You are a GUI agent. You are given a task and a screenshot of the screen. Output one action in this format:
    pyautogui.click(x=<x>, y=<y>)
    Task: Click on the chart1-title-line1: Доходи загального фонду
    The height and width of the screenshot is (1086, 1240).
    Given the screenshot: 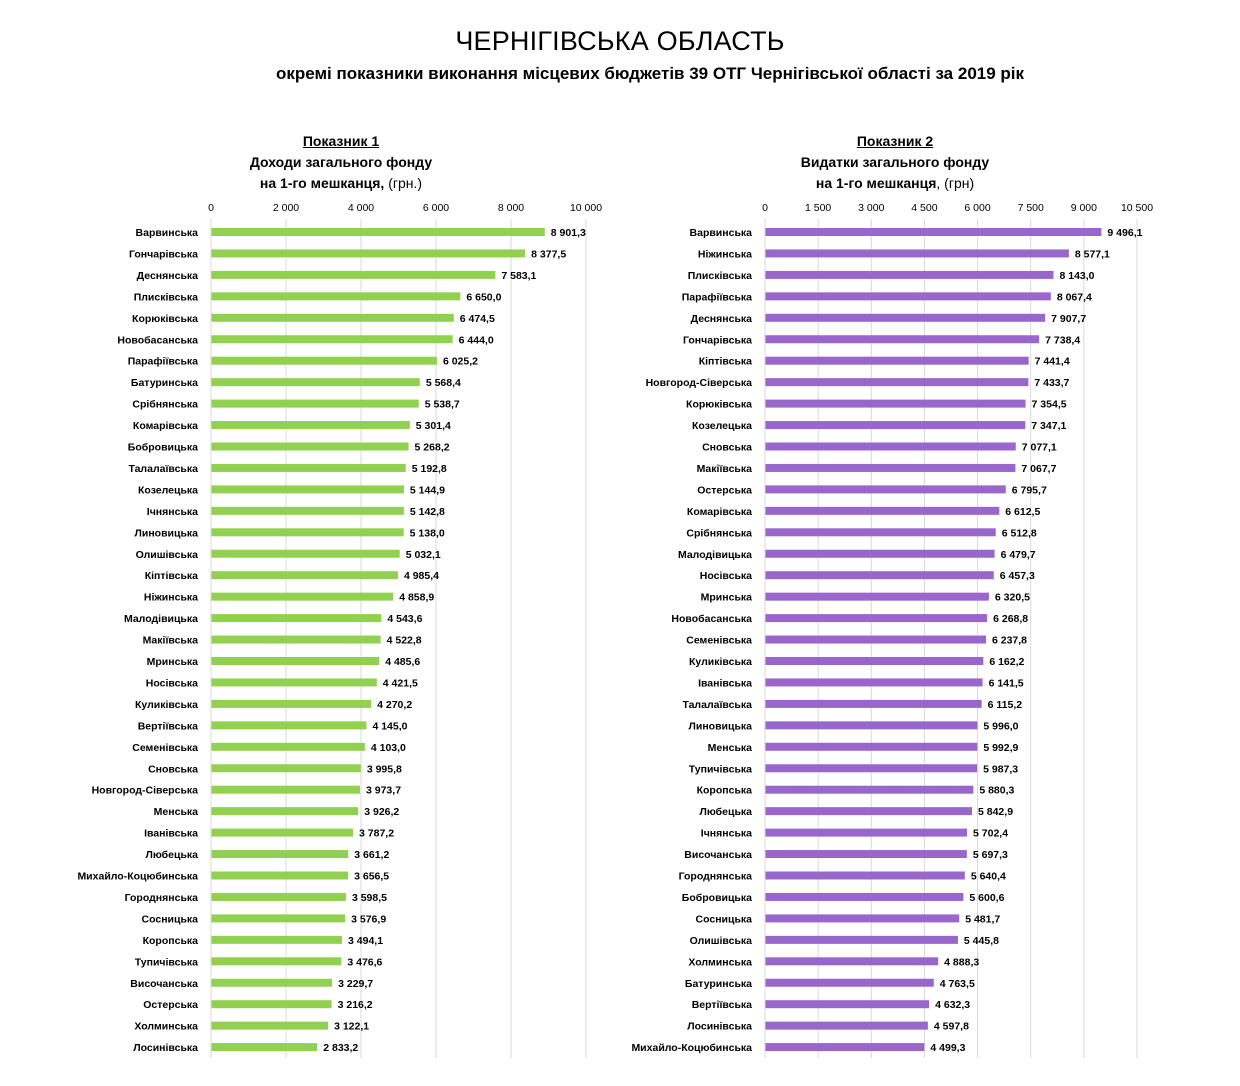 What is the action you would take?
    pyautogui.click(x=341, y=162)
    